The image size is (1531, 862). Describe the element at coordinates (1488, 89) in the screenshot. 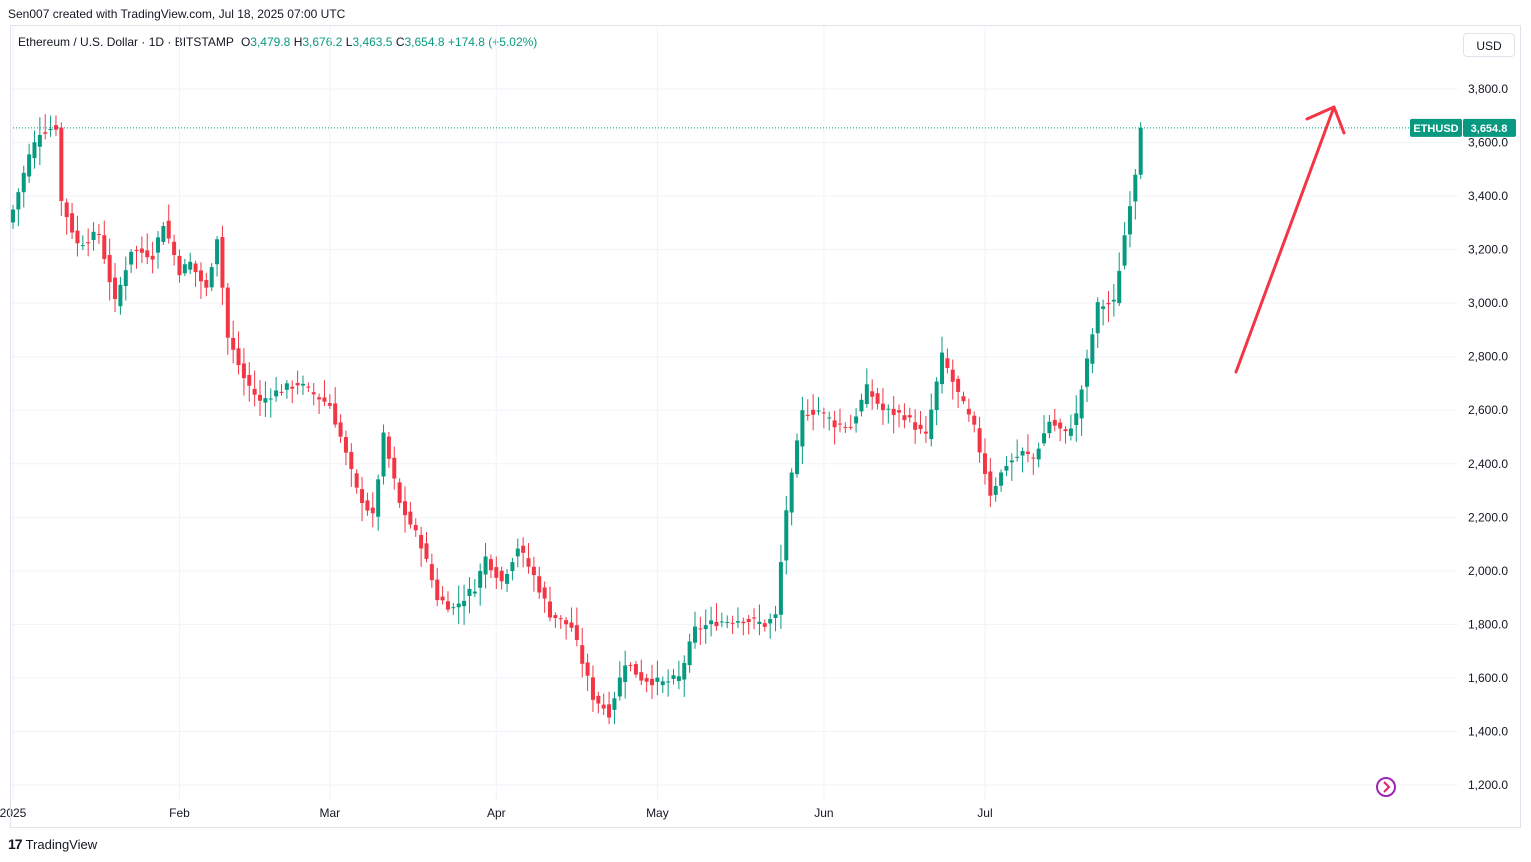

I see `y-tick-label: 3,800.0` at that location.